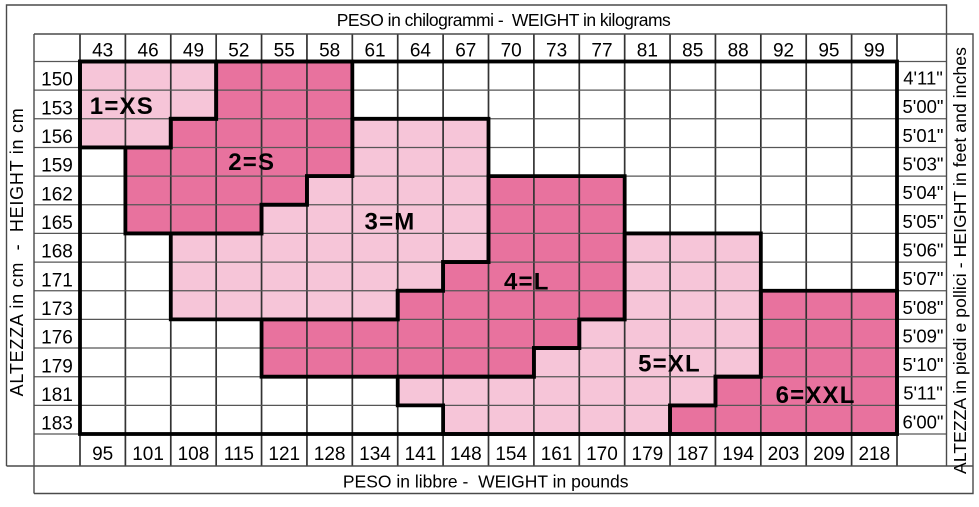  What do you see at coordinates (148, 454) in the screenshot?
I see `svg-text: 101` at bounding box center [148, 454].